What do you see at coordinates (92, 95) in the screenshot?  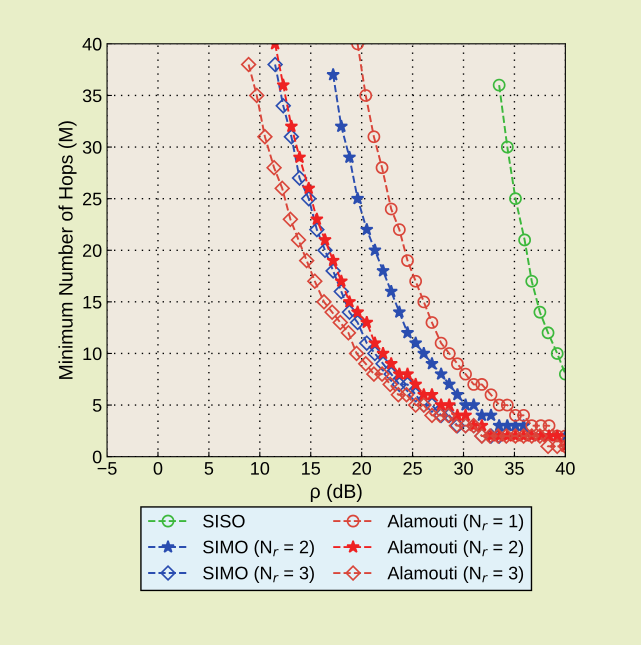 I see `y-tick-label: 35` at bounding box center [92, 95].